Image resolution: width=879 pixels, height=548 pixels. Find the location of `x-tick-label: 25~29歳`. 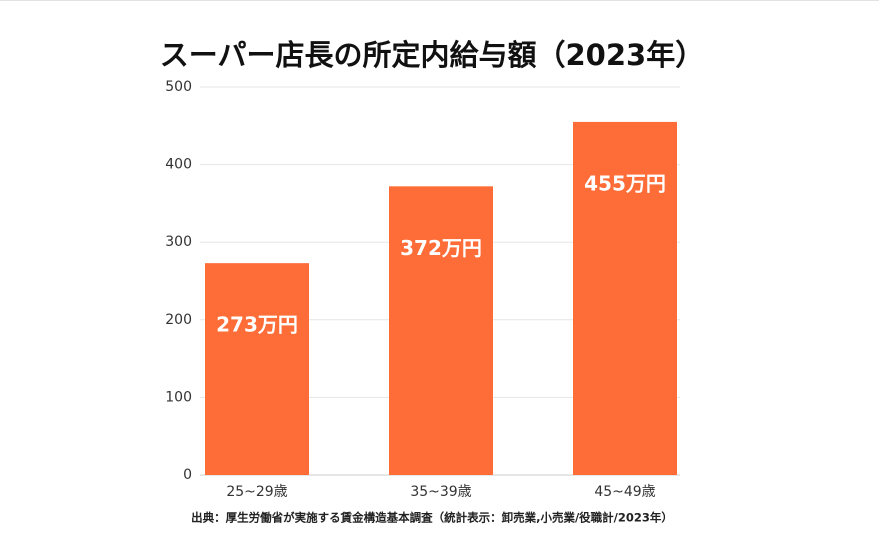

x-tick-label: 25~29歳 is located at coordinates (256, 492).